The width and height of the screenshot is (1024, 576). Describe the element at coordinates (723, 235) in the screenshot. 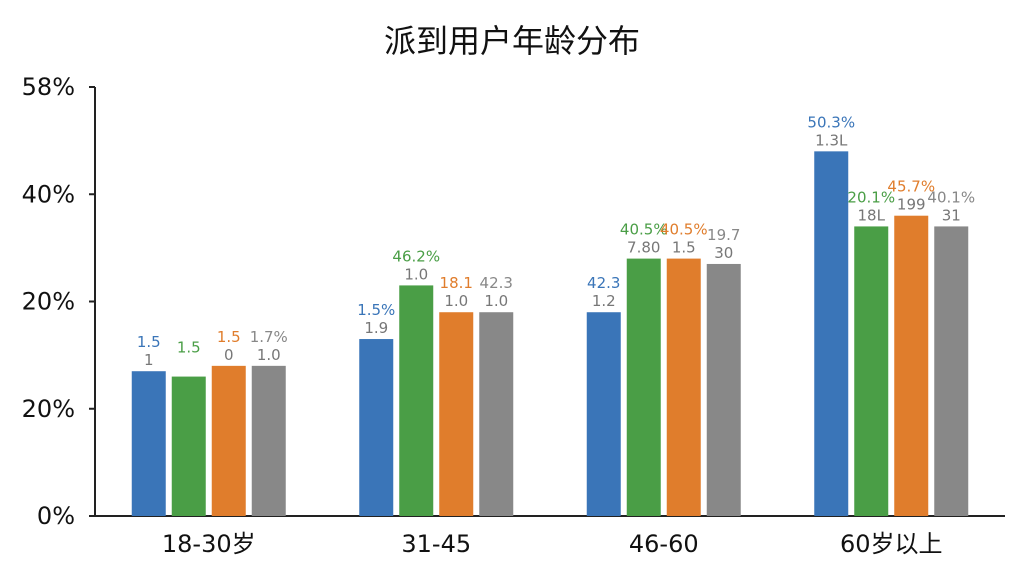

I see `bar-value-label: 19.7` at that location.